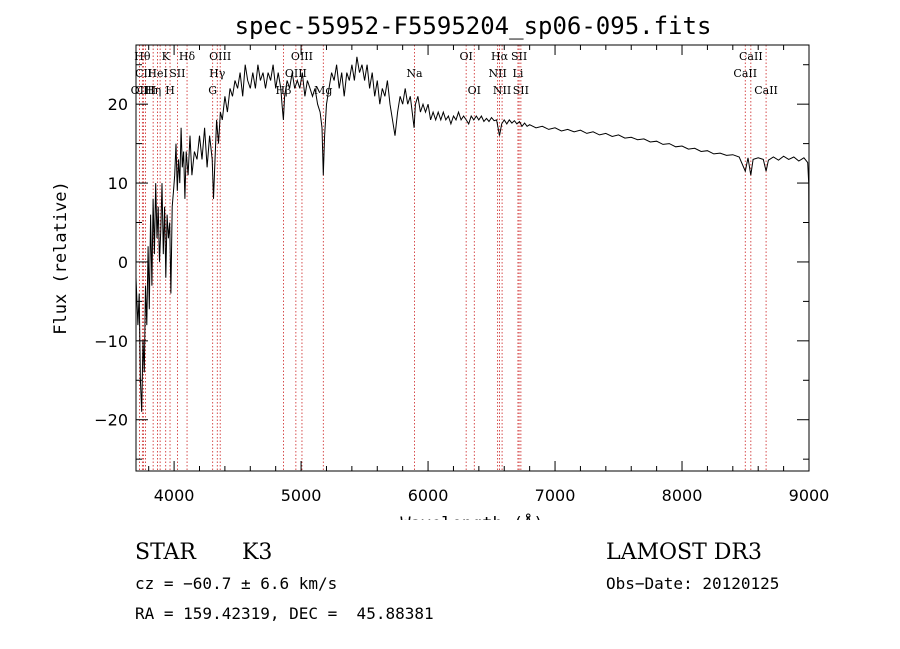 Image resolution: width=900 pixels, height=649 pixels. Describe the element at coordinates (187, 56) in the screenshot. I see `line-label: Hδ` at that location.